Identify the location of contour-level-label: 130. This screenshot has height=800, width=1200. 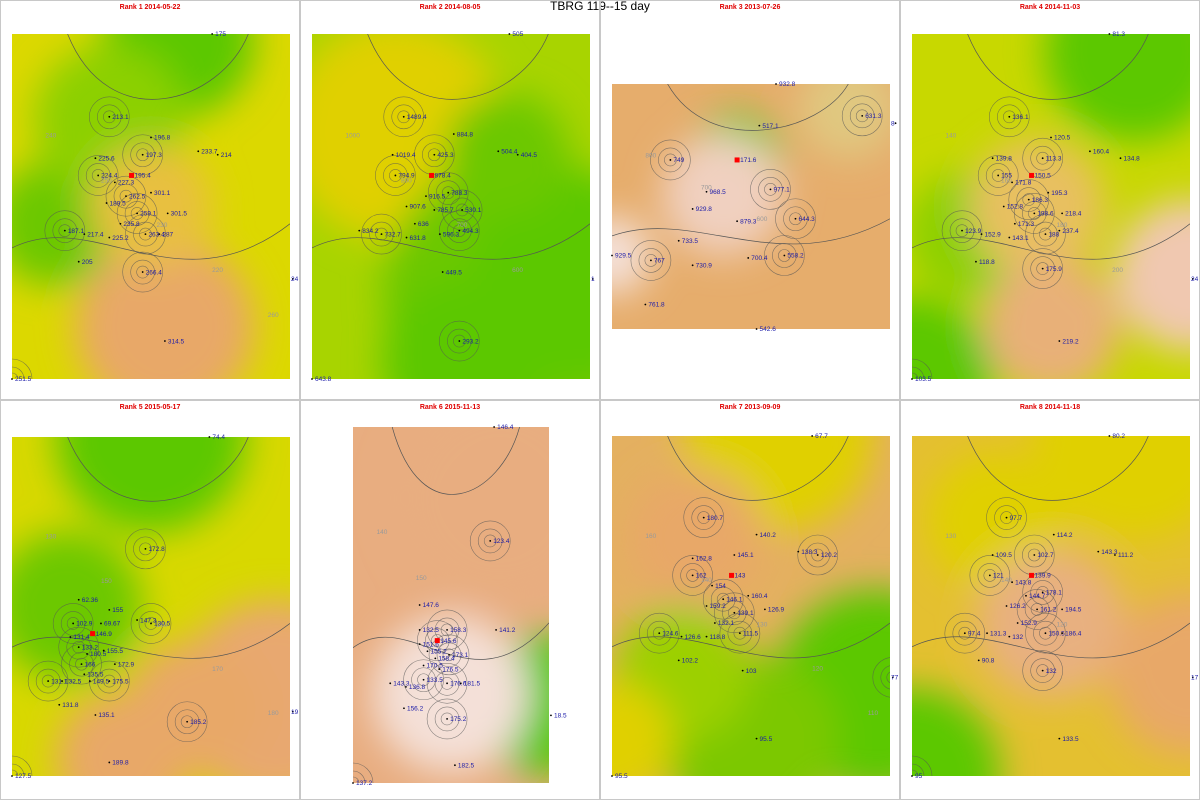
(762, 624).